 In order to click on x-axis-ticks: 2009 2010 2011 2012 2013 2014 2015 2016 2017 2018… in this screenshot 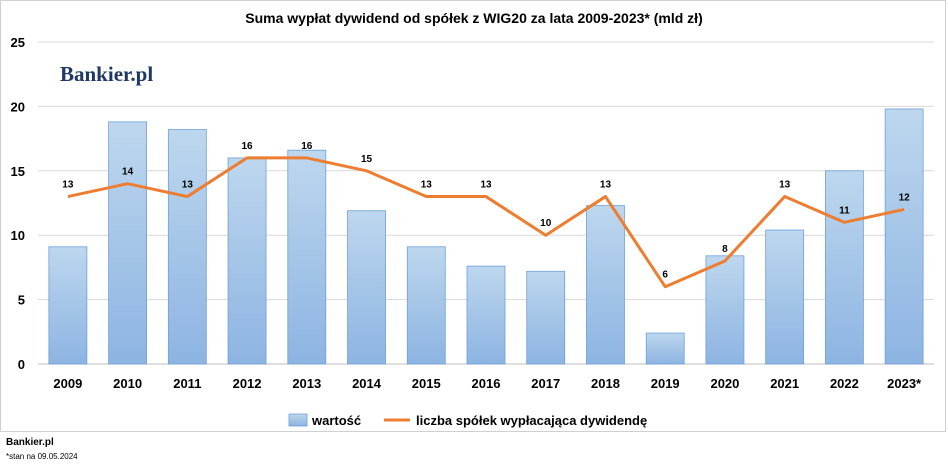, I will do `click(487, 383)`.